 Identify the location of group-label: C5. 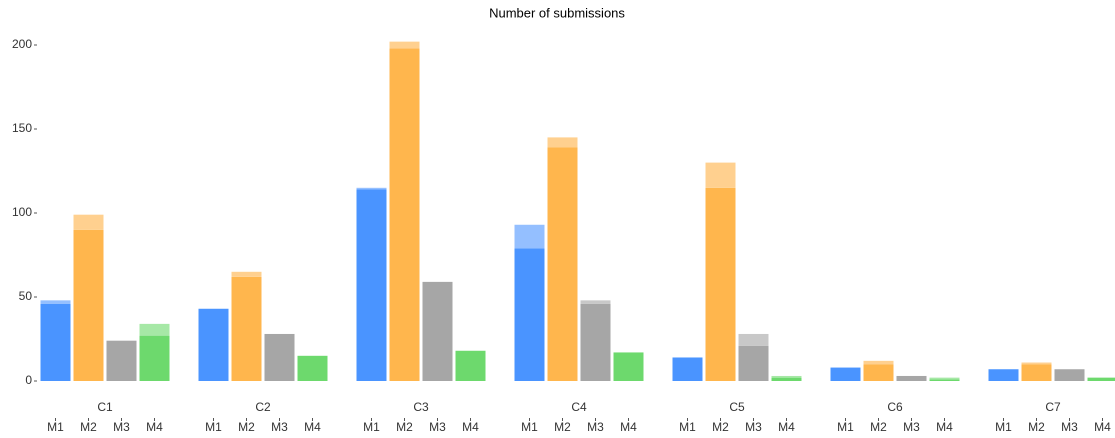
(737, 407).